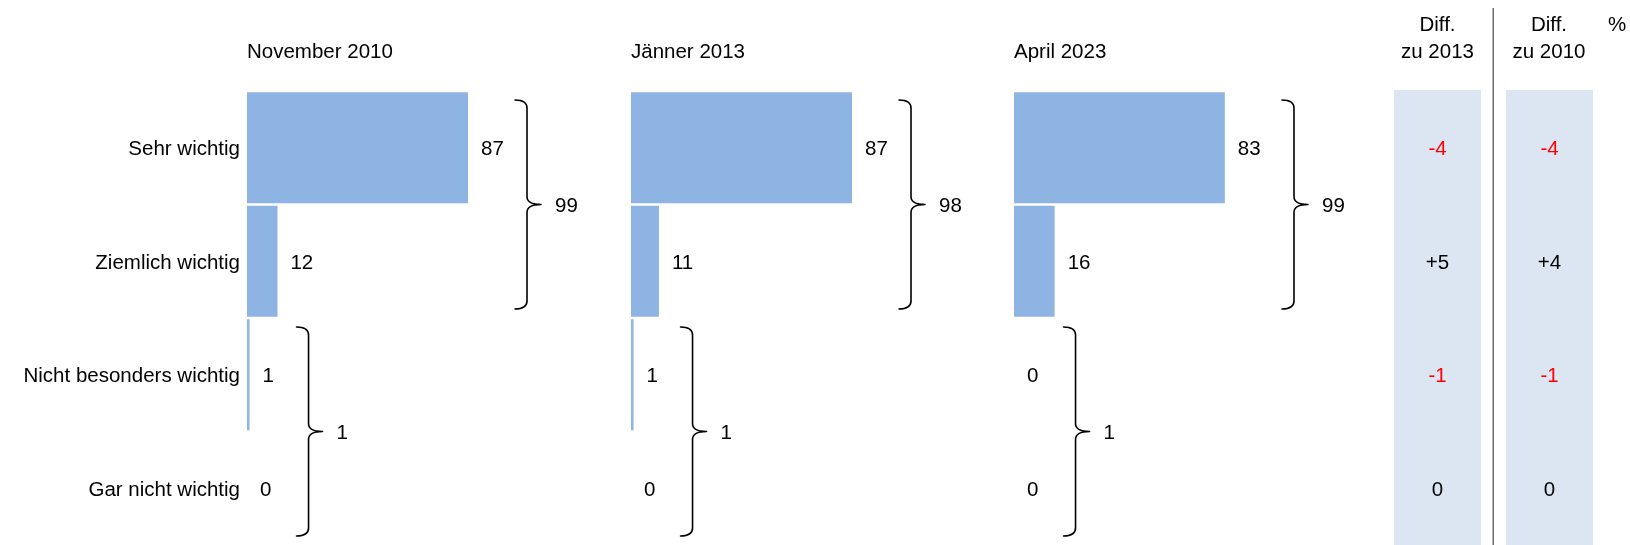 The width and height of the screenshot is (1630, 545). Describe the element at coordinates (167, 261) in the screenshot. I see `y-tick-label: Ziemlich wichtig` at that location.